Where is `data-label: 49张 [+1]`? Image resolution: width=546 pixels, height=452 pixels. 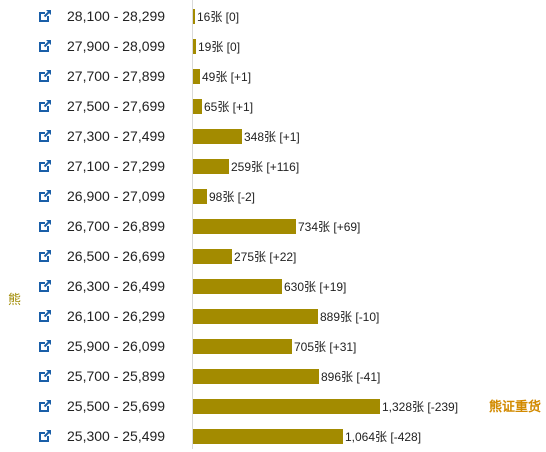
data-label: 49张 [+1] is located at coordinates (227, 77).